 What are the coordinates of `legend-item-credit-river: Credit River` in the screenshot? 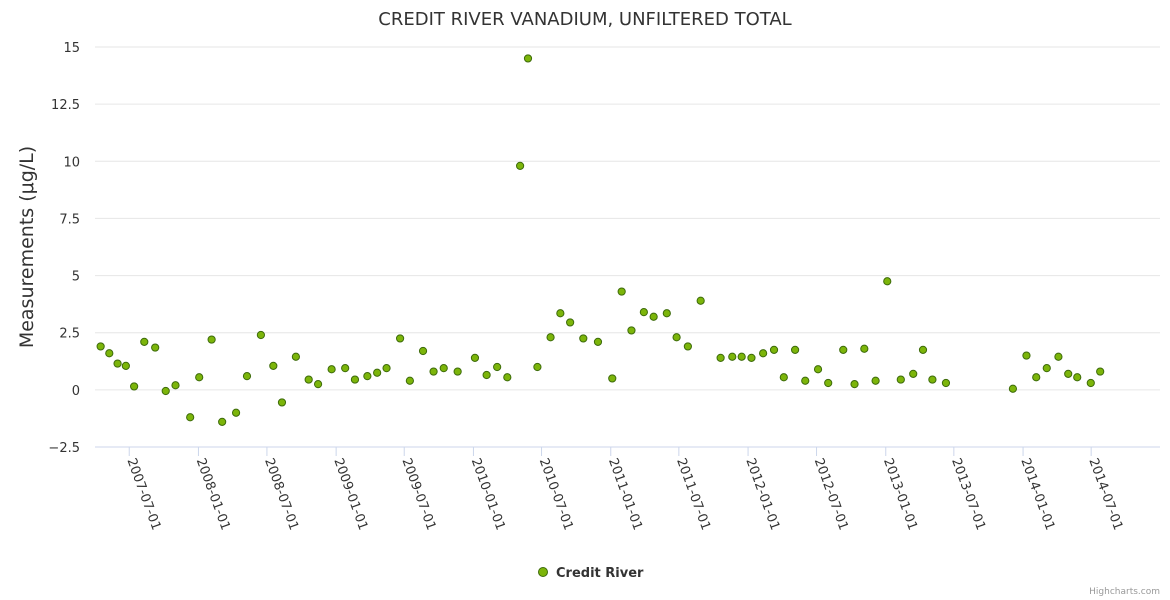 It's located at (600, 573).